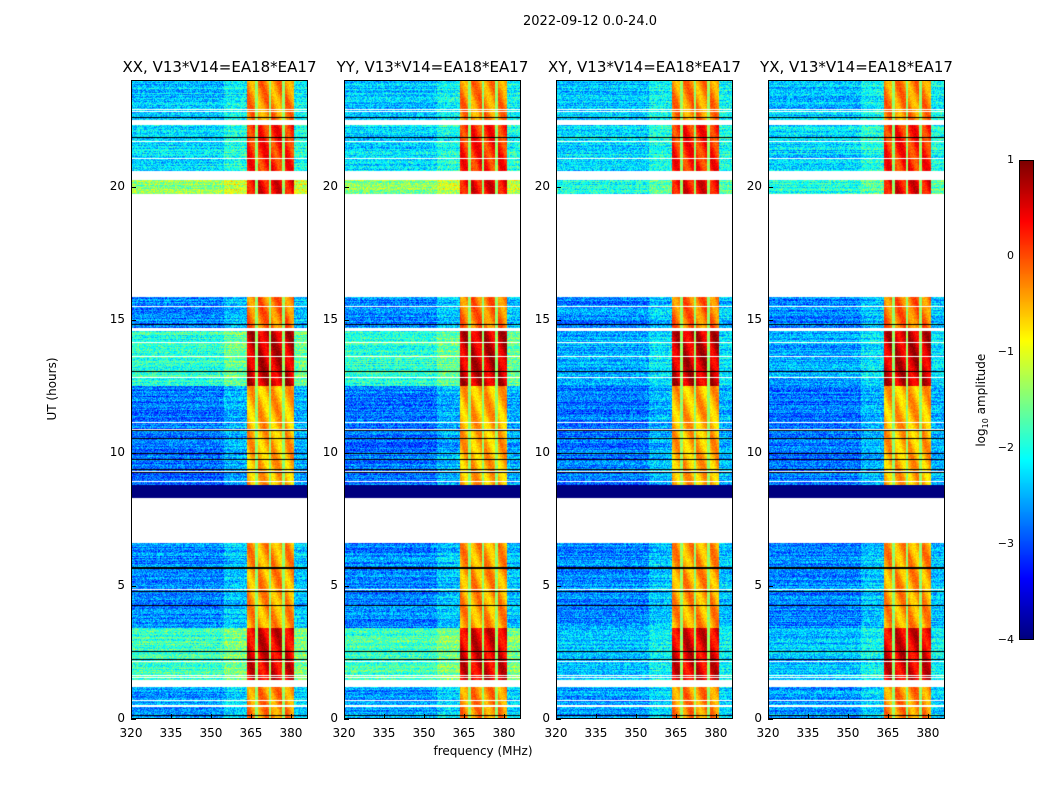 Image resolution: width=1050 pixels, height=800 pixels. What do you see at coordinates (856, 67) in the screenshot?
I see `panel-title: YX, V13*V14=EA18*EA17` at bounding box center [856, 67].